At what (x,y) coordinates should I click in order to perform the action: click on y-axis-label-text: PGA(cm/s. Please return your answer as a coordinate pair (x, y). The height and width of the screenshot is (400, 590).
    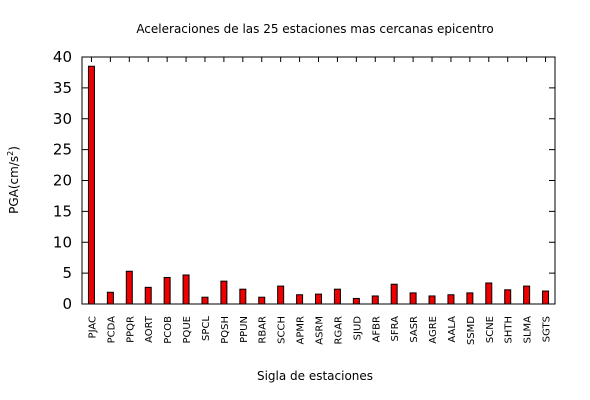
    Looking at the image, I should click on (14, 185).